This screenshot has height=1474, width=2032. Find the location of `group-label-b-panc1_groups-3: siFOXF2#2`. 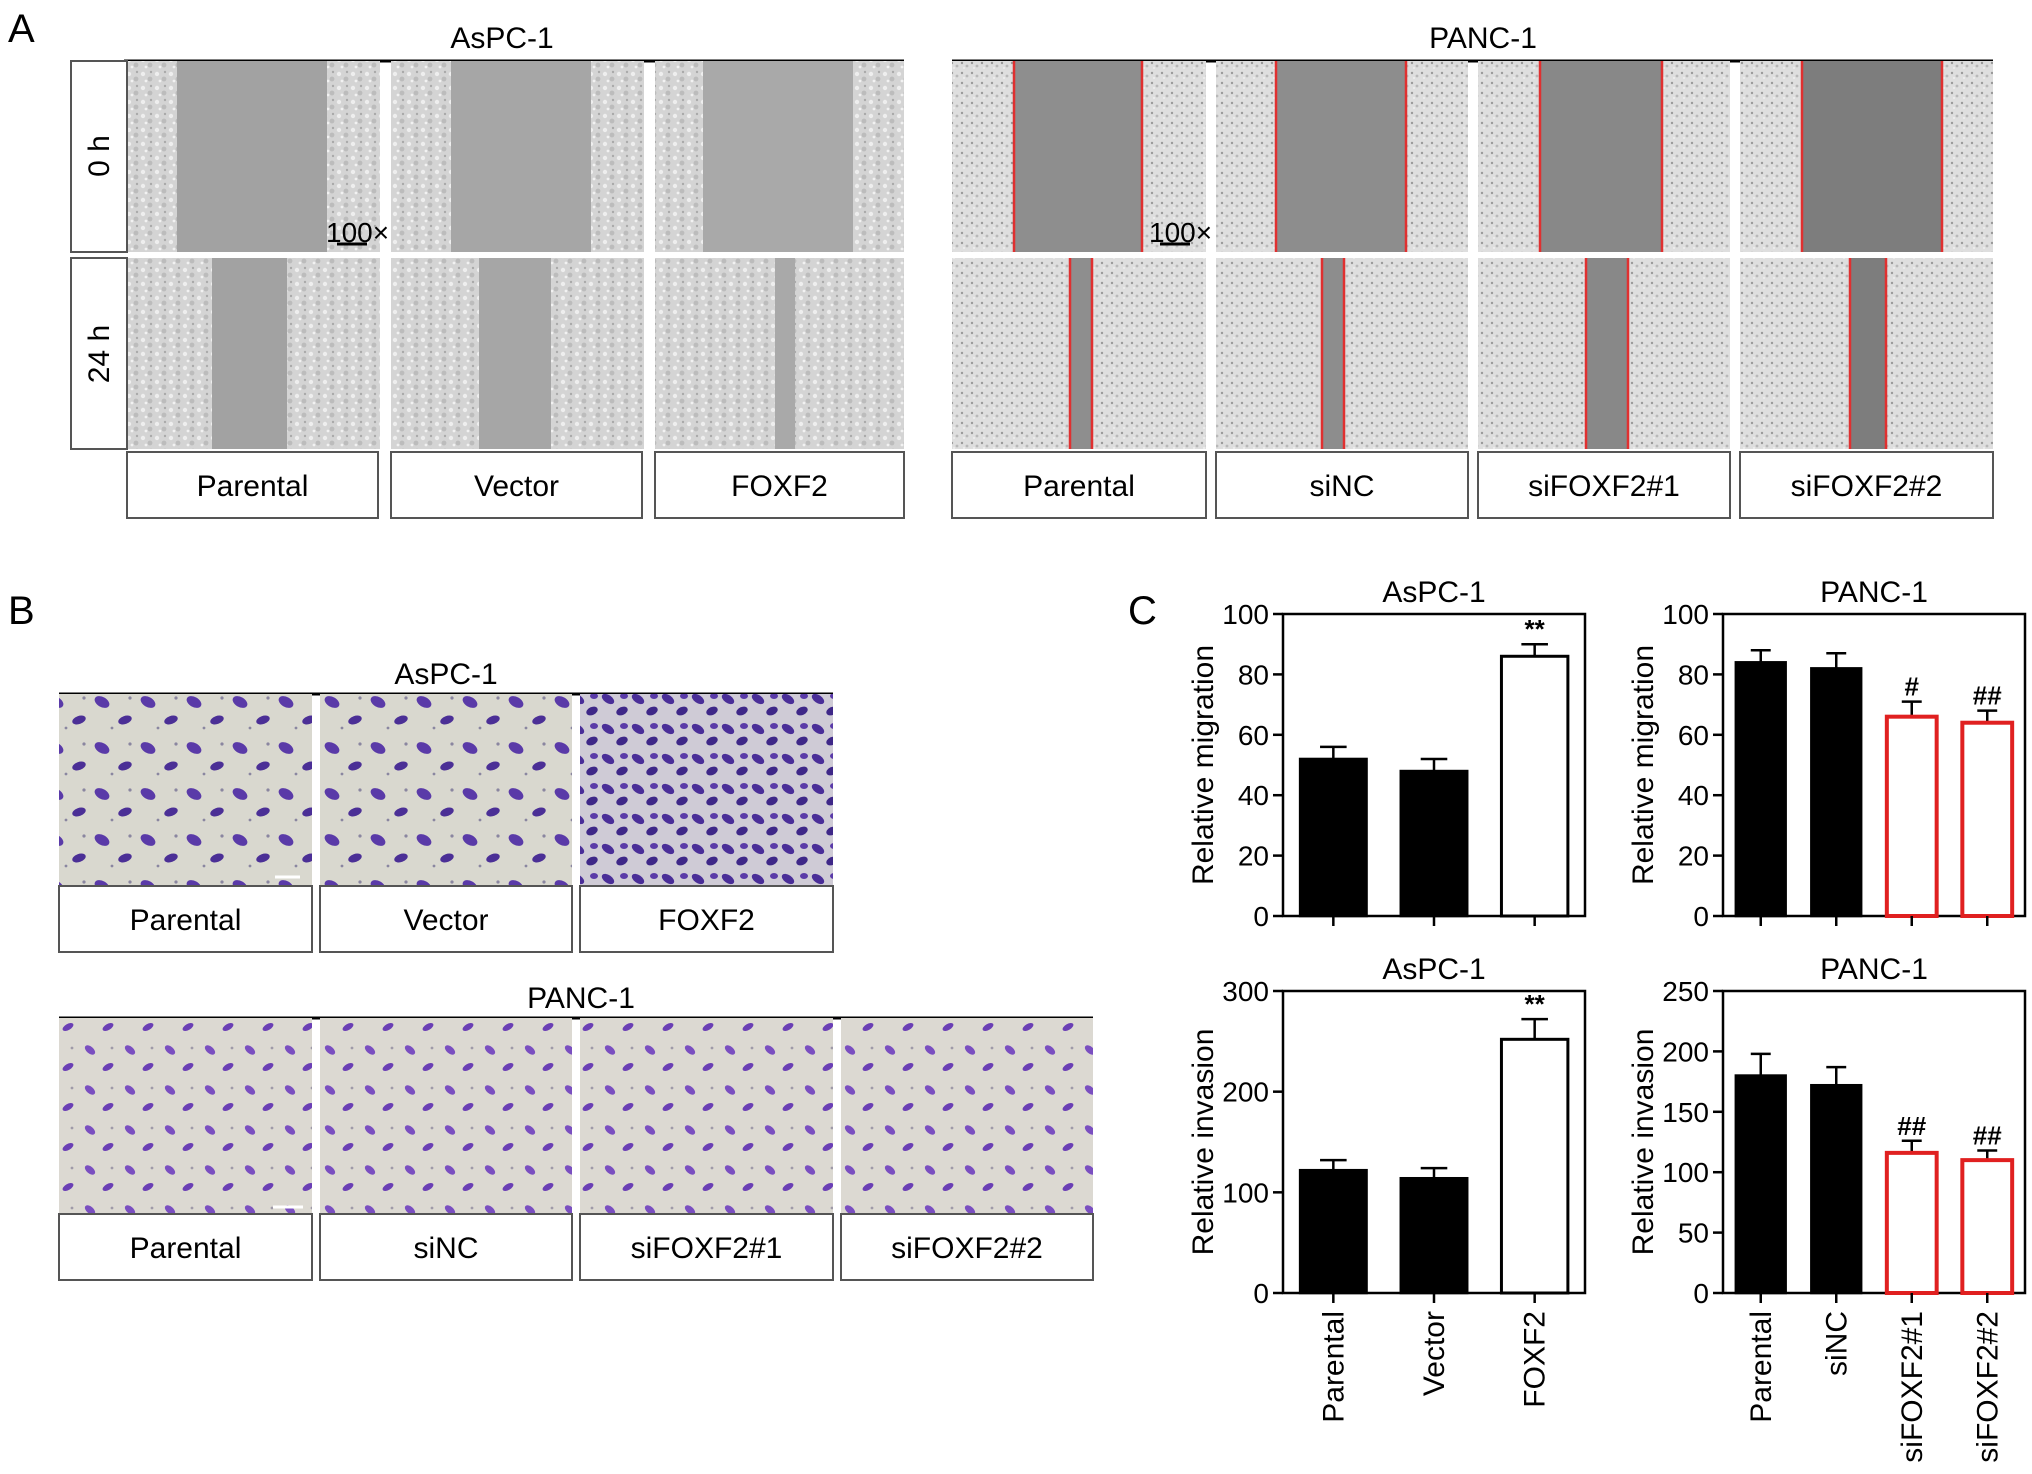

group-label-b-panc1_groups-3: siFOXF2#2 is located at coordinates (967, 1248).